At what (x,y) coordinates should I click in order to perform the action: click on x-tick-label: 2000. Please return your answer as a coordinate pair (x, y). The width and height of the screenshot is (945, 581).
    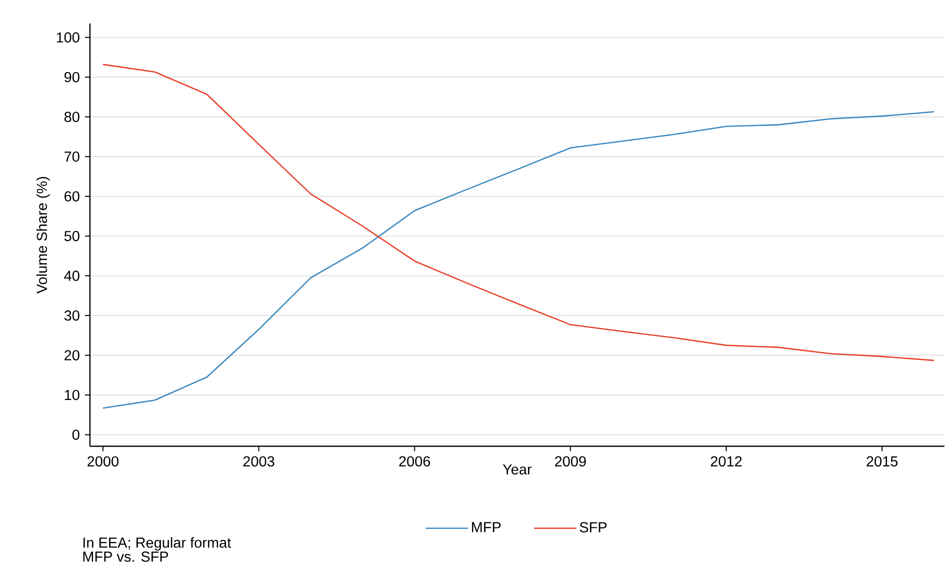
    Looking at the image, I should click on (103, 461).